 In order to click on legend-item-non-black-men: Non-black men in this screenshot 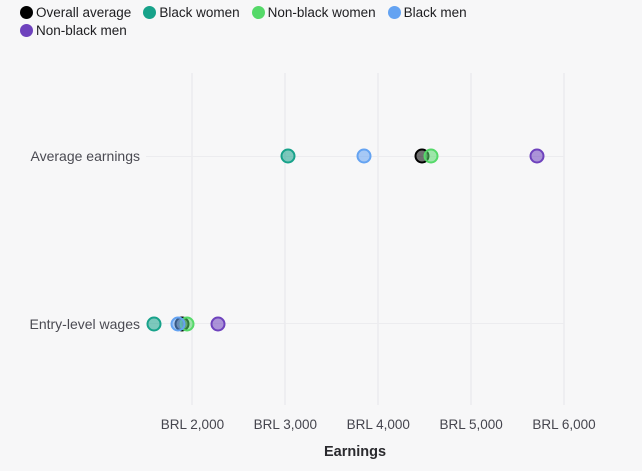, I will do `click(73, 30)`.